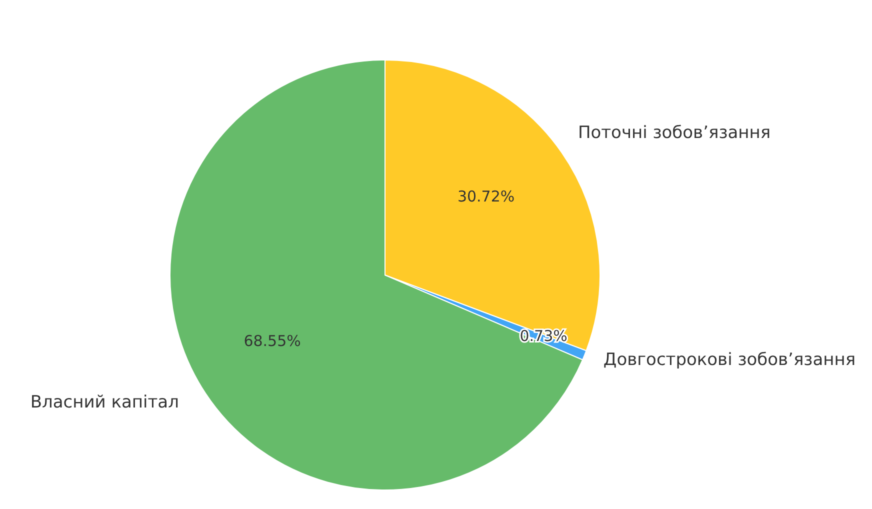  Describe the element at coordinates (729, 360) in the screenshot. I see `slice-label: Довгострокові зобов’язання` at that location.